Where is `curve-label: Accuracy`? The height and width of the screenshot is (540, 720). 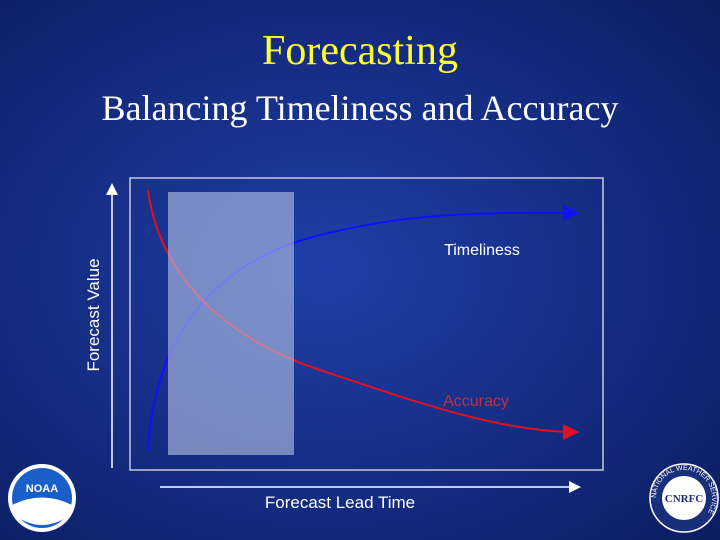
curve-label: Accuracy is located at coordinates (476, 401).